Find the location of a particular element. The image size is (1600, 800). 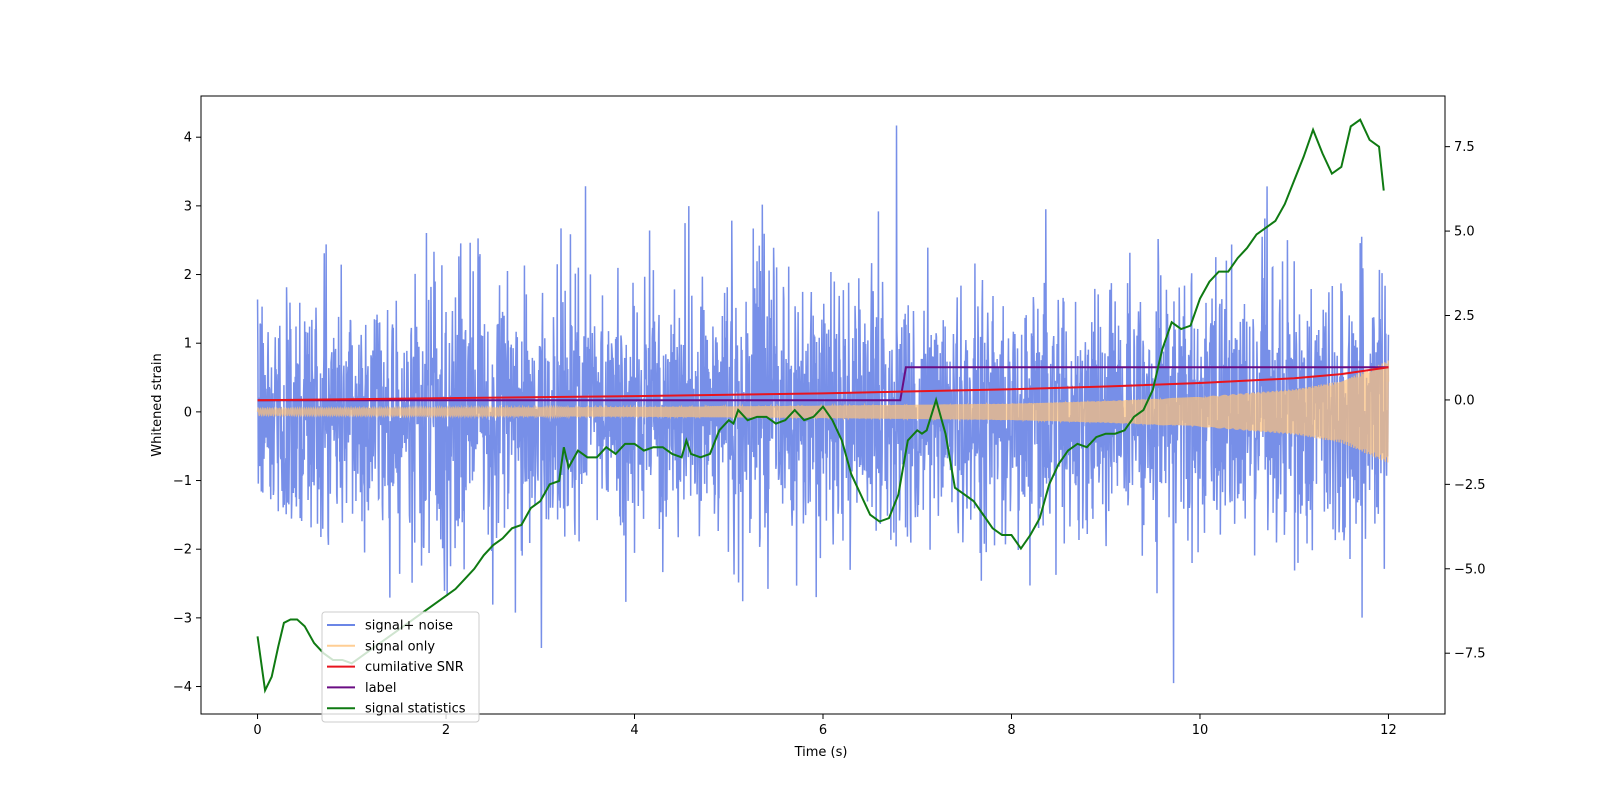

x-tick-label: 4 is located at coordinates (634, 730).